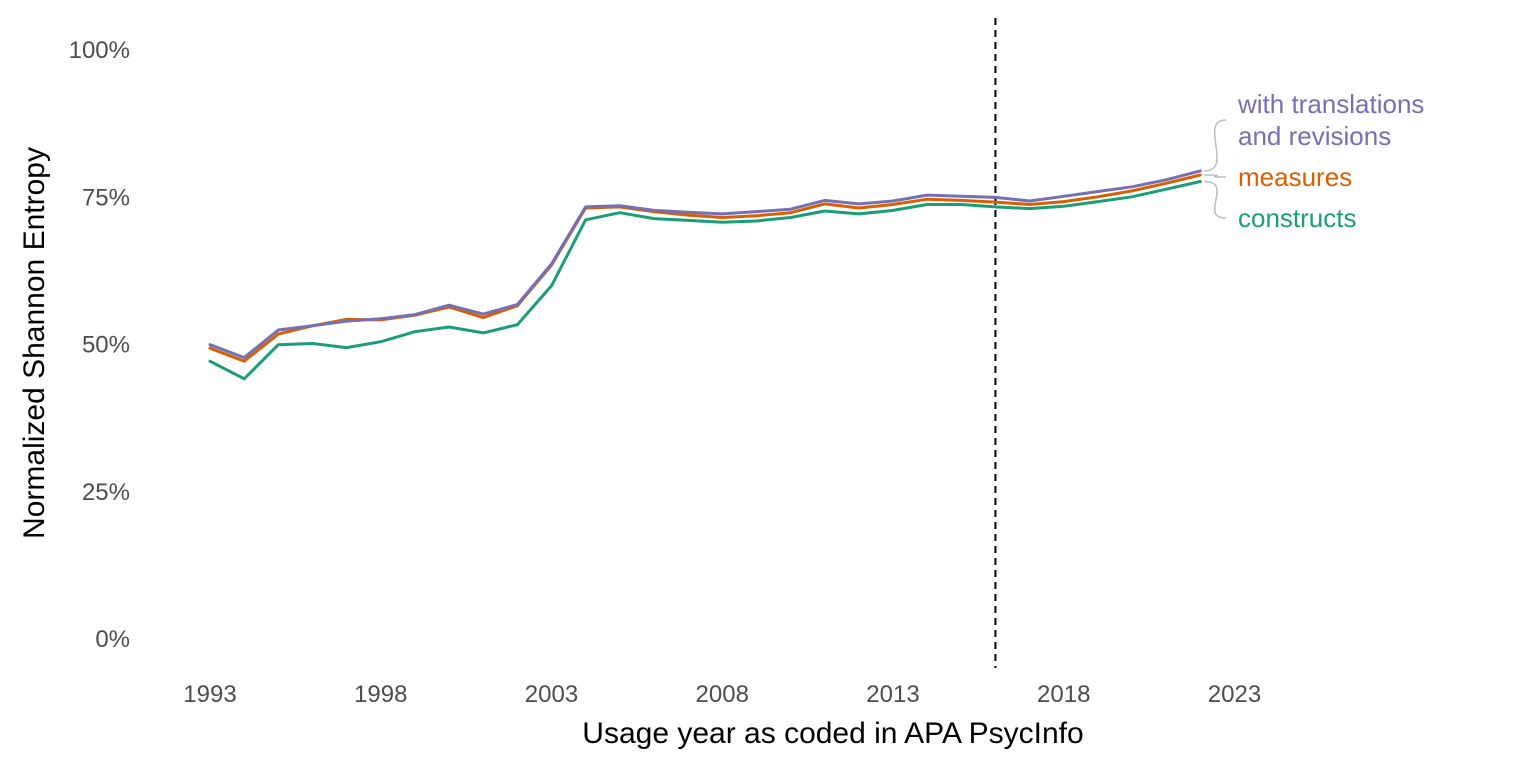  What do you see at coordinates (106, 492) in the screenshot?
I see `y-tick-label: 25%` at bounding box center [106, 492].